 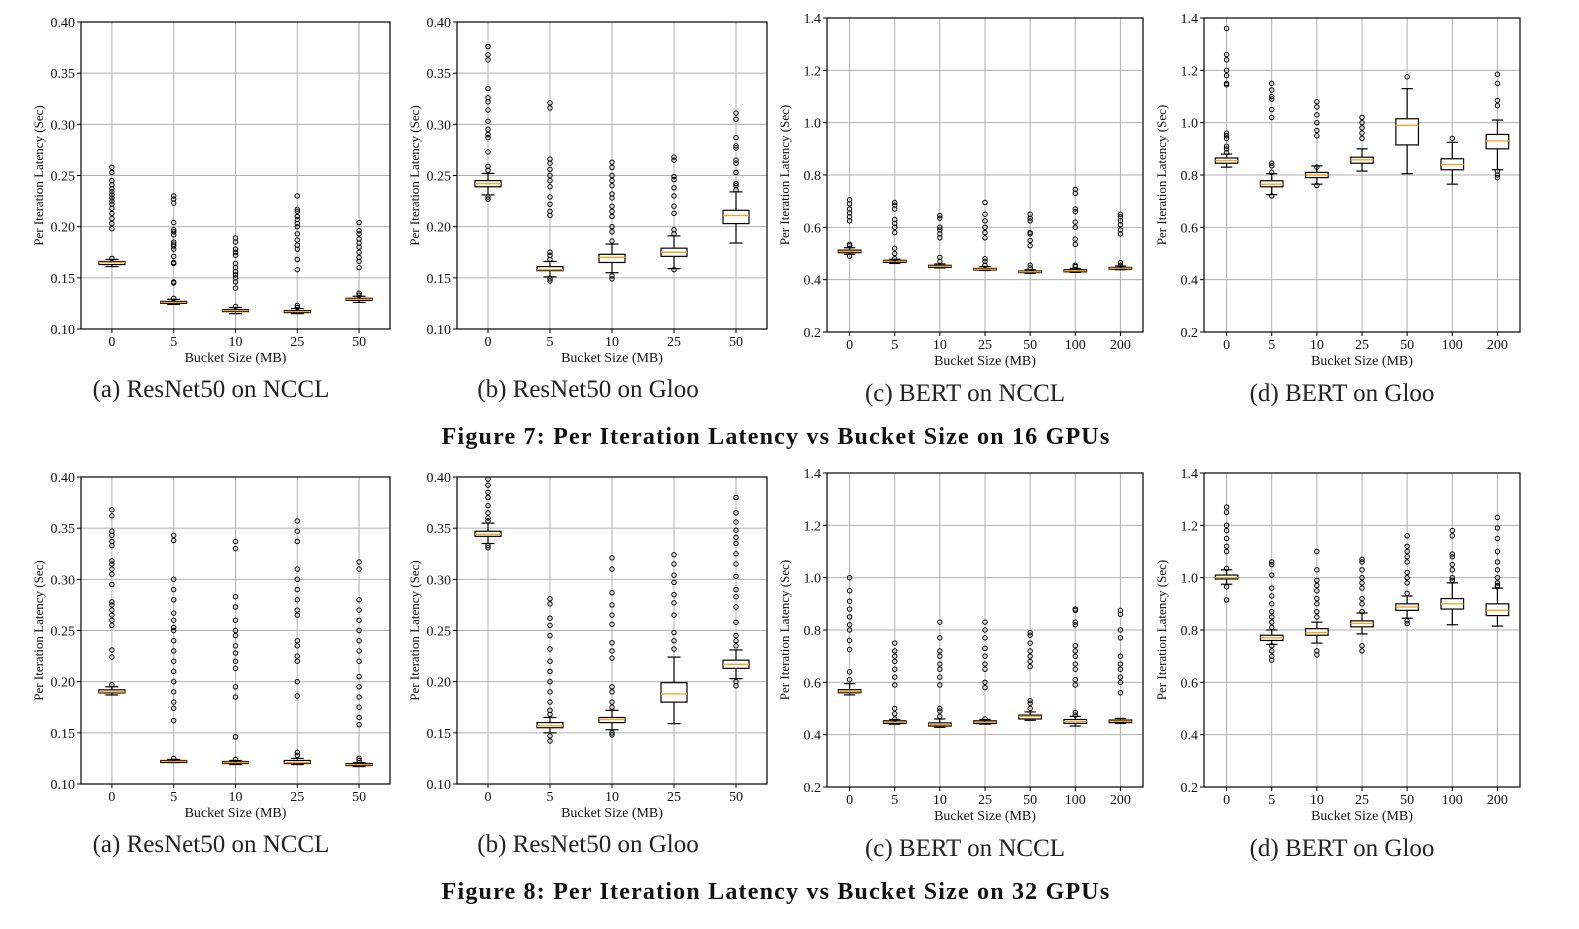 I want to click on caption-fig8-d: (d) BERT on Gloo, so click(x=1342, y=848).